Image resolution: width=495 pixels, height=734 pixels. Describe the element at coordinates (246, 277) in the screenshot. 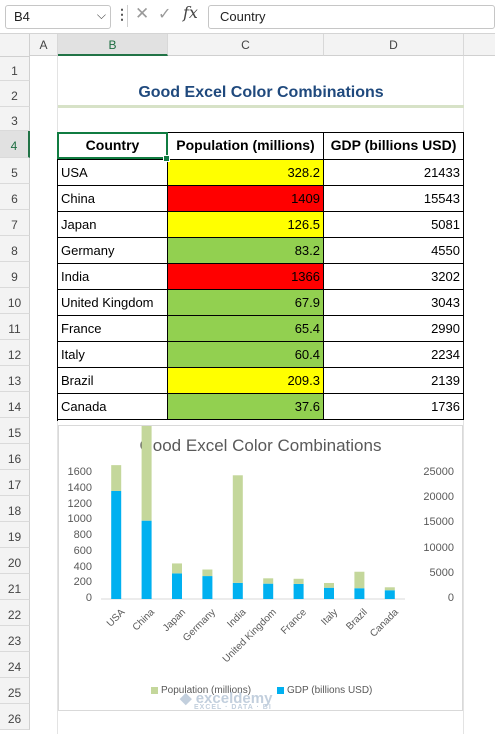

I see `cell-population: 1366` at that location.